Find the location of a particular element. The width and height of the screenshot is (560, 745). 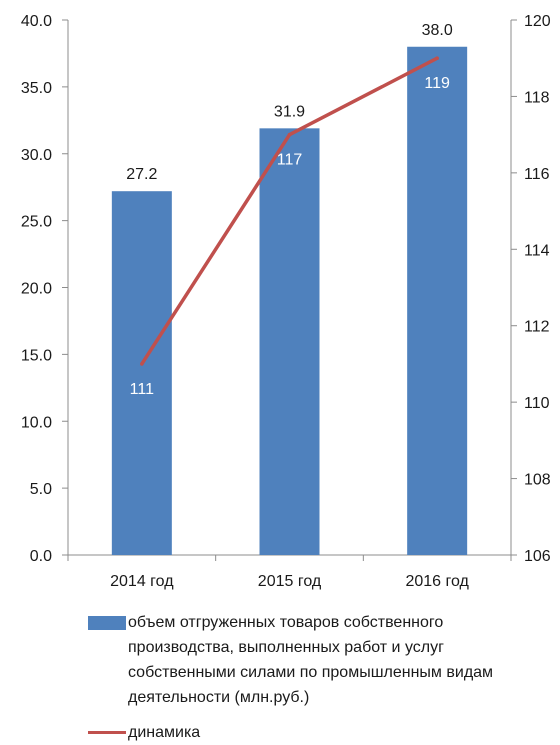

line-value-label: 119 is located at coordinates (437, 83).